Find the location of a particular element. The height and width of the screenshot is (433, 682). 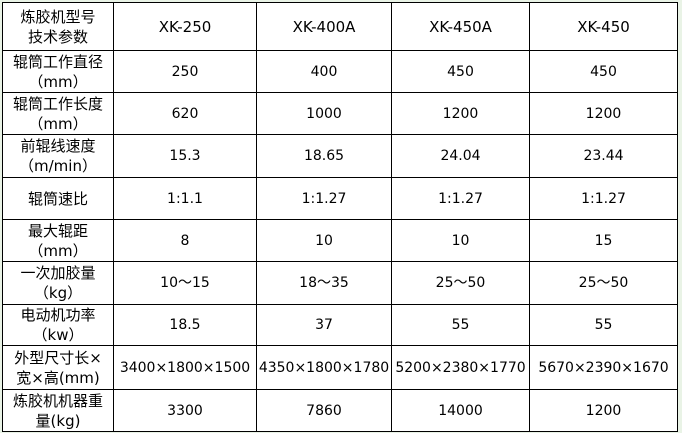

row-label-line: （kw） is located at coordinates (58, 335).